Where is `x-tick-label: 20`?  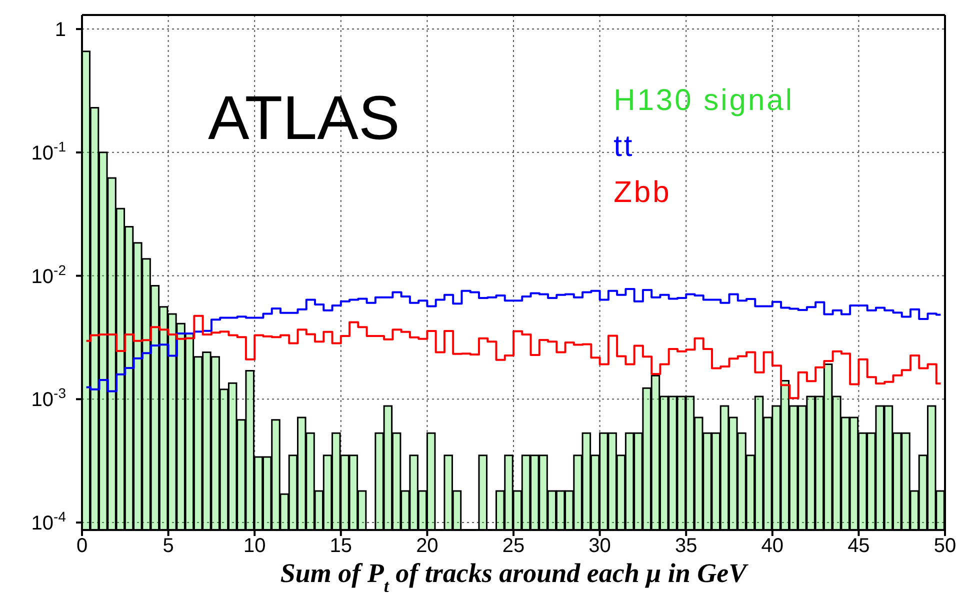
x-tick-label: 20 is located at coordinates (427, 546).